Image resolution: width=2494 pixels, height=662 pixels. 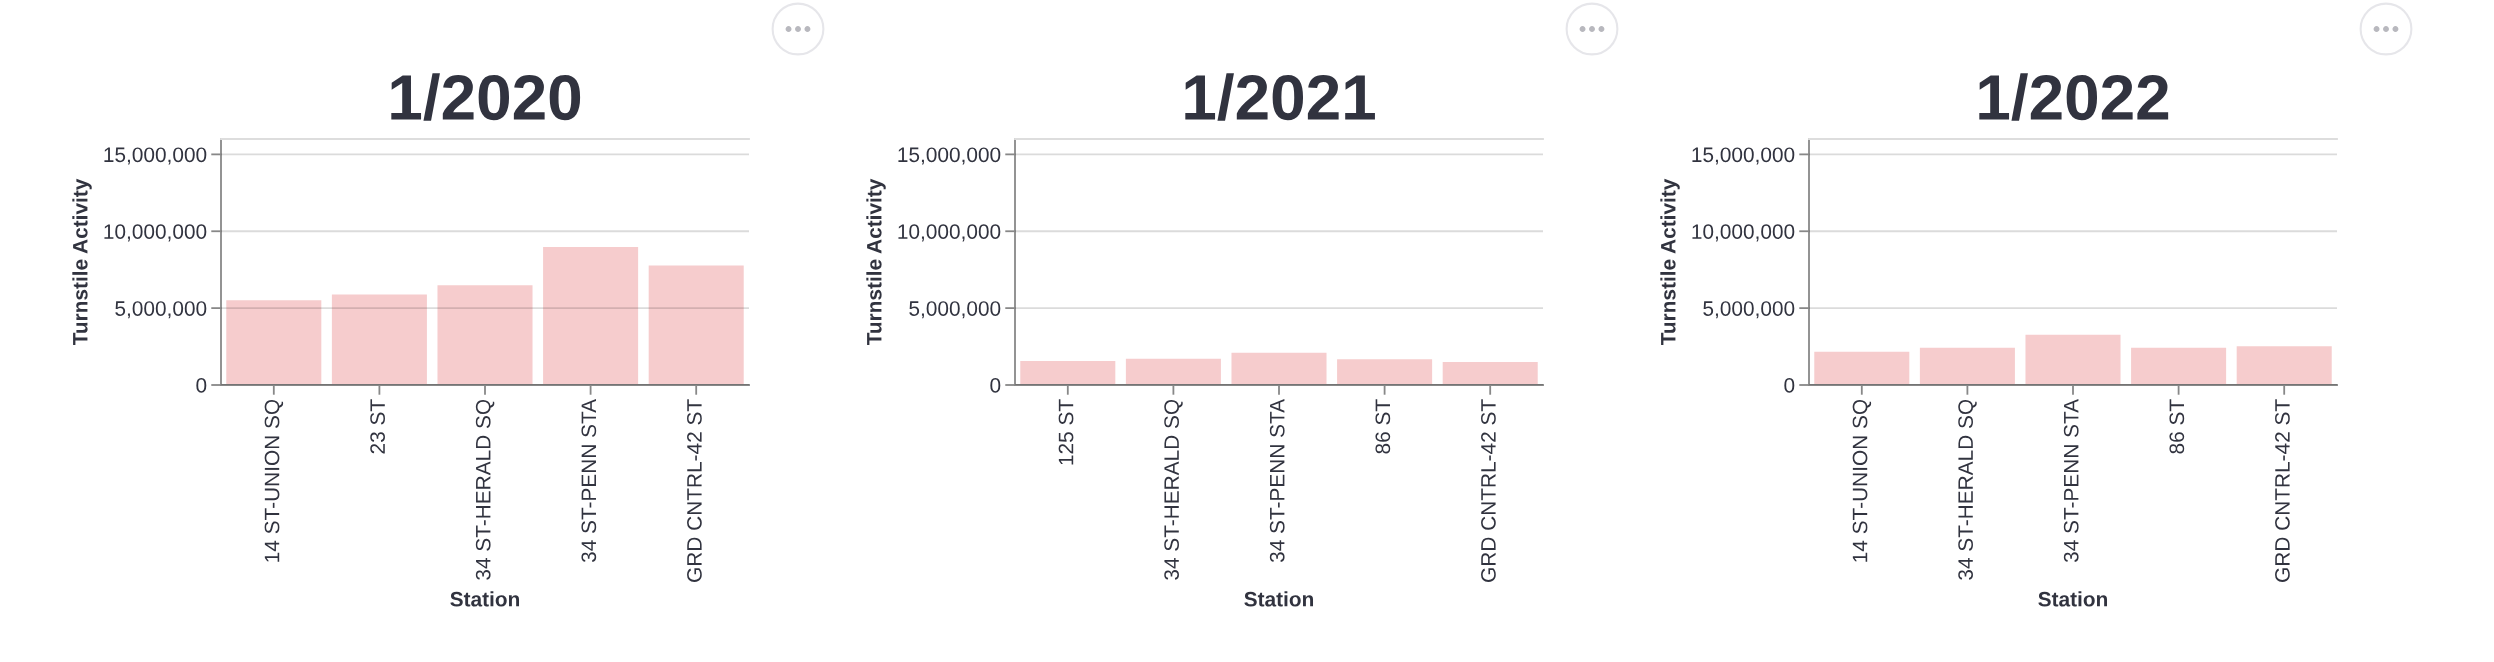 I want to click on chart-title: 1/2021, so click(x=1280, y=97).